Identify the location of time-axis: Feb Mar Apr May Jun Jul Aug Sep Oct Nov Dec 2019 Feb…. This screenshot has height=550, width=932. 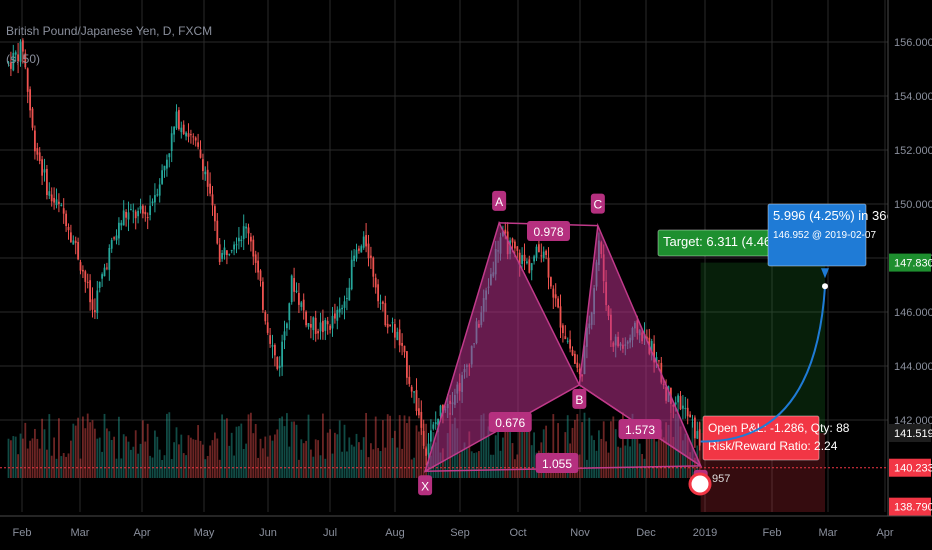
(466, 532).